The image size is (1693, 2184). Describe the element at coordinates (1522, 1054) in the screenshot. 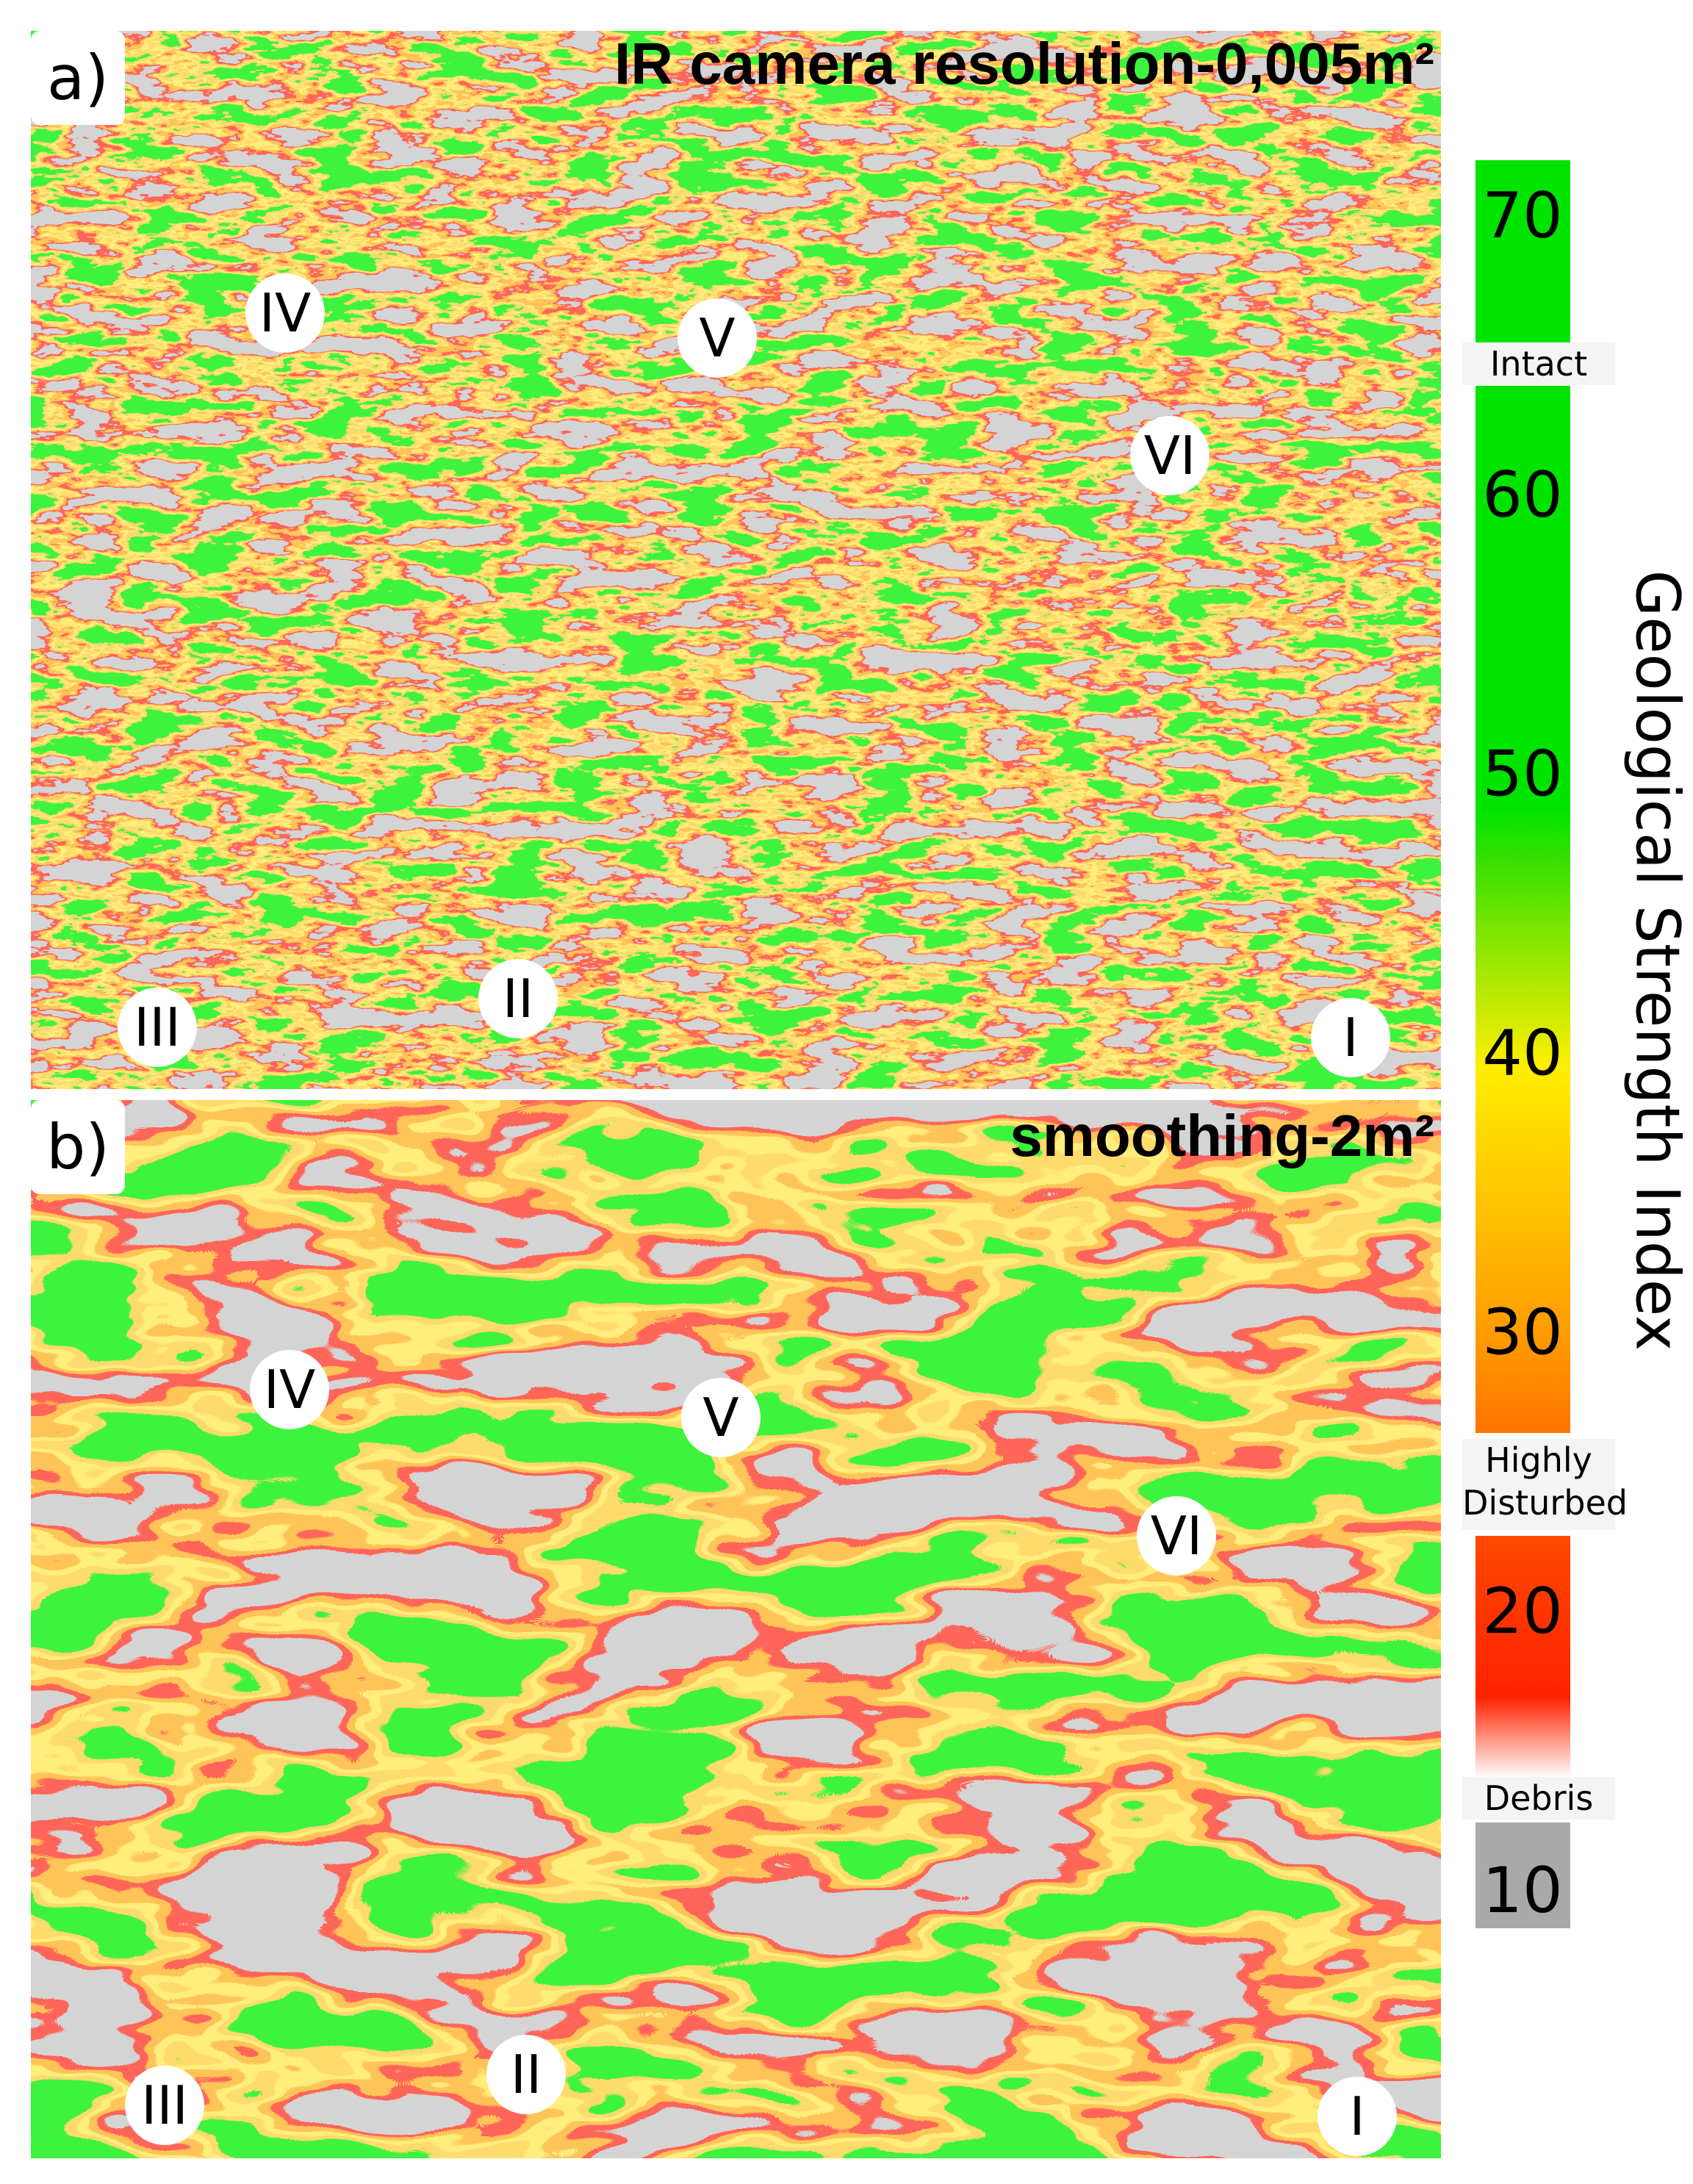

I see `colorbar-tick-label: 40` at that location.